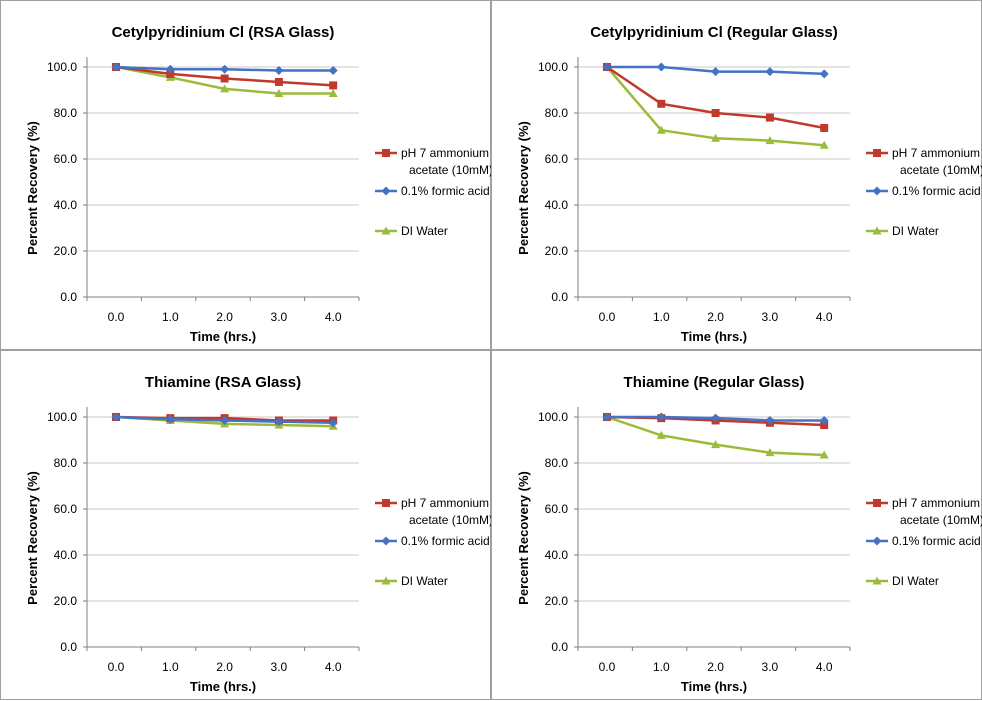 The width and height of the screenshot is (982, 701). I want to click on series-line-water, so click(715, 106).